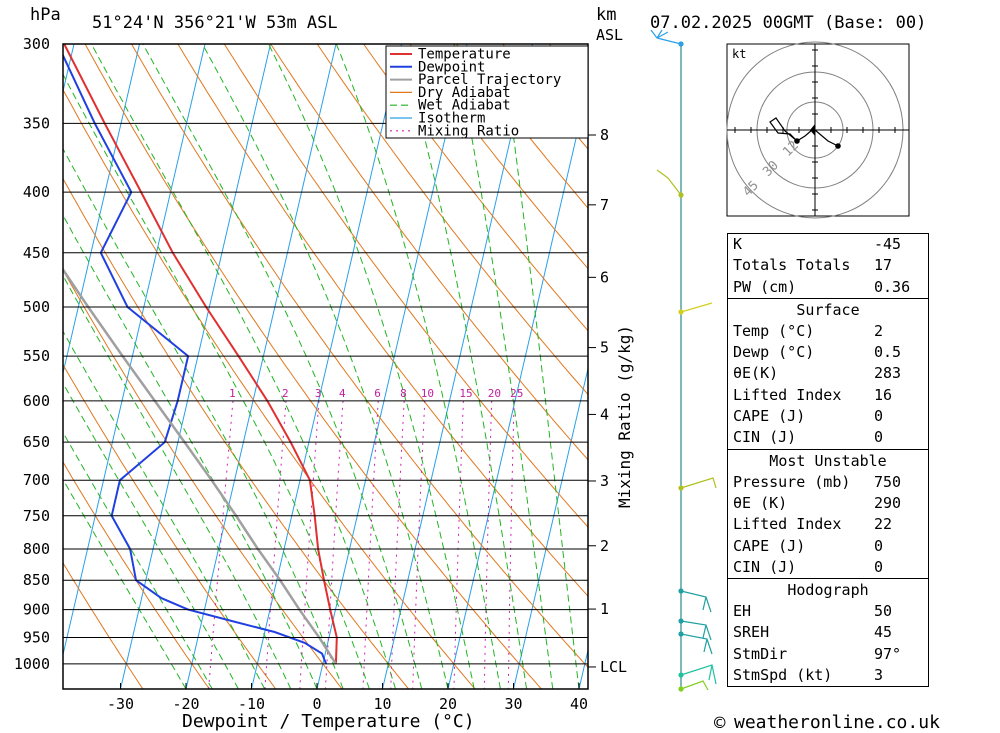 Image resolution: width=1000 pixels, height=733 pixels. I want to click on mixing-ratio-label: 4, so click(342, 393).